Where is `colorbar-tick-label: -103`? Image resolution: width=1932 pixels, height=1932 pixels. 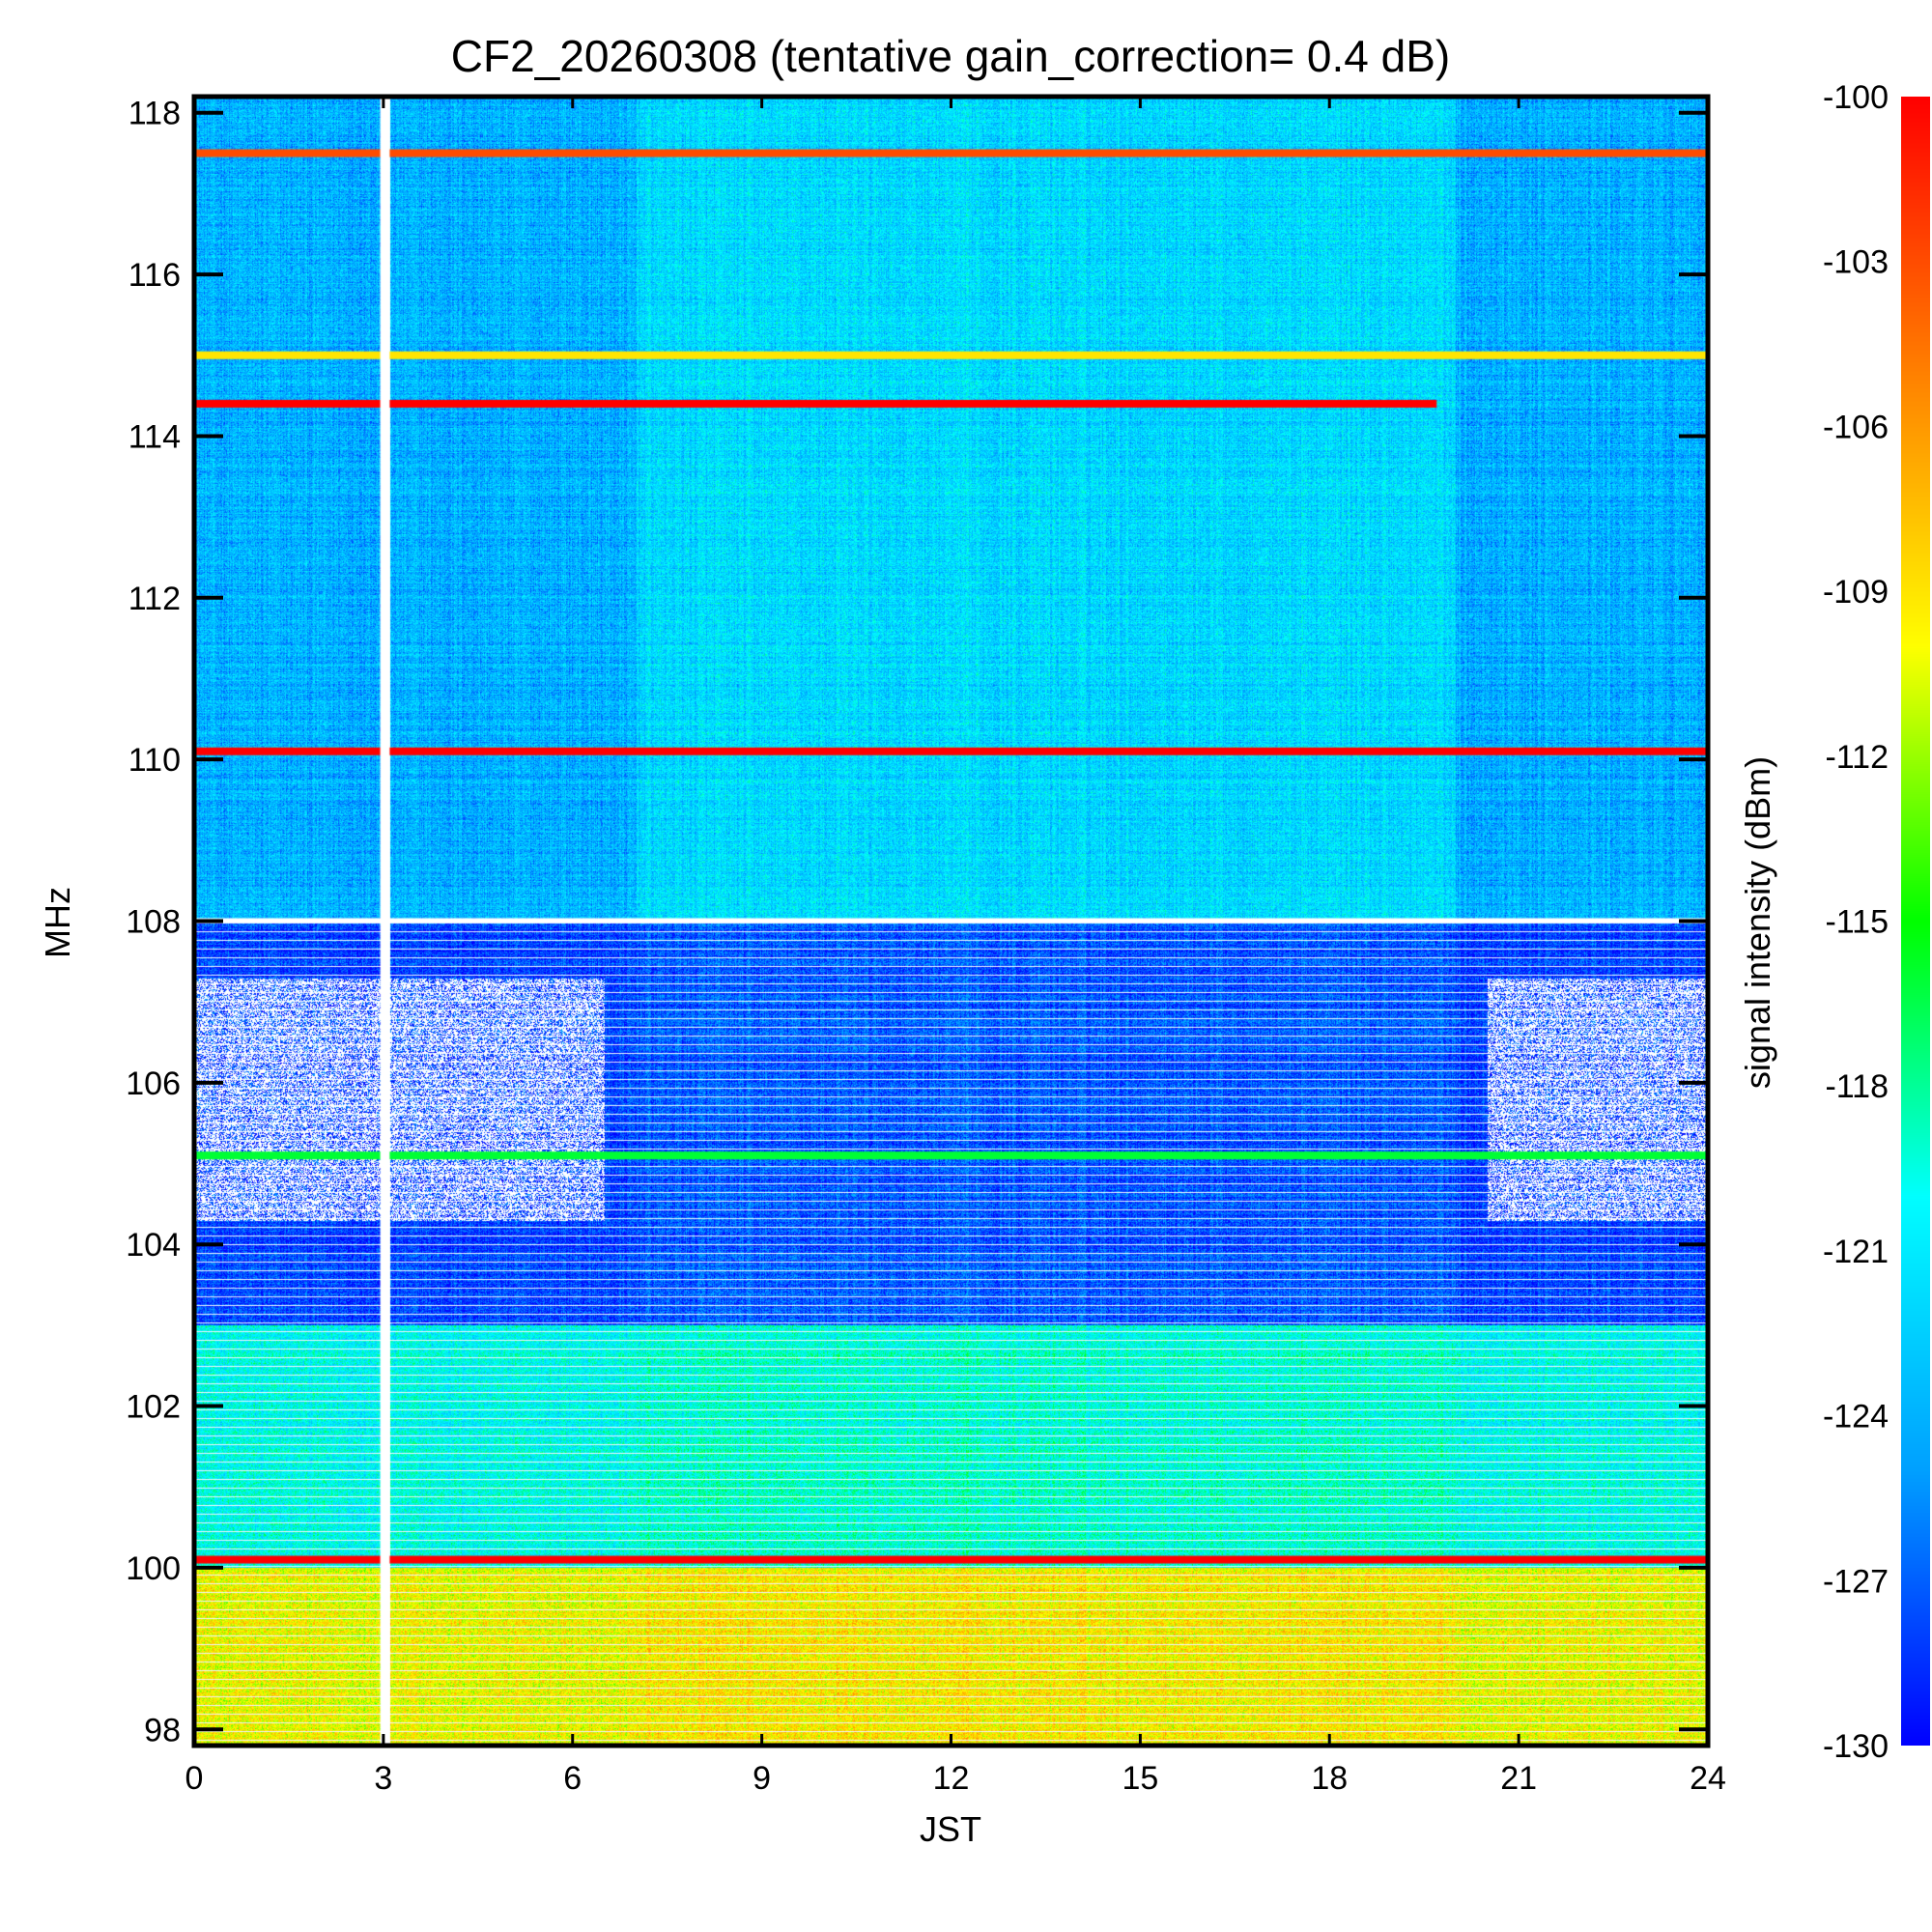
colorbar-tick-label: -103 is located at coordinates (1856, 262).